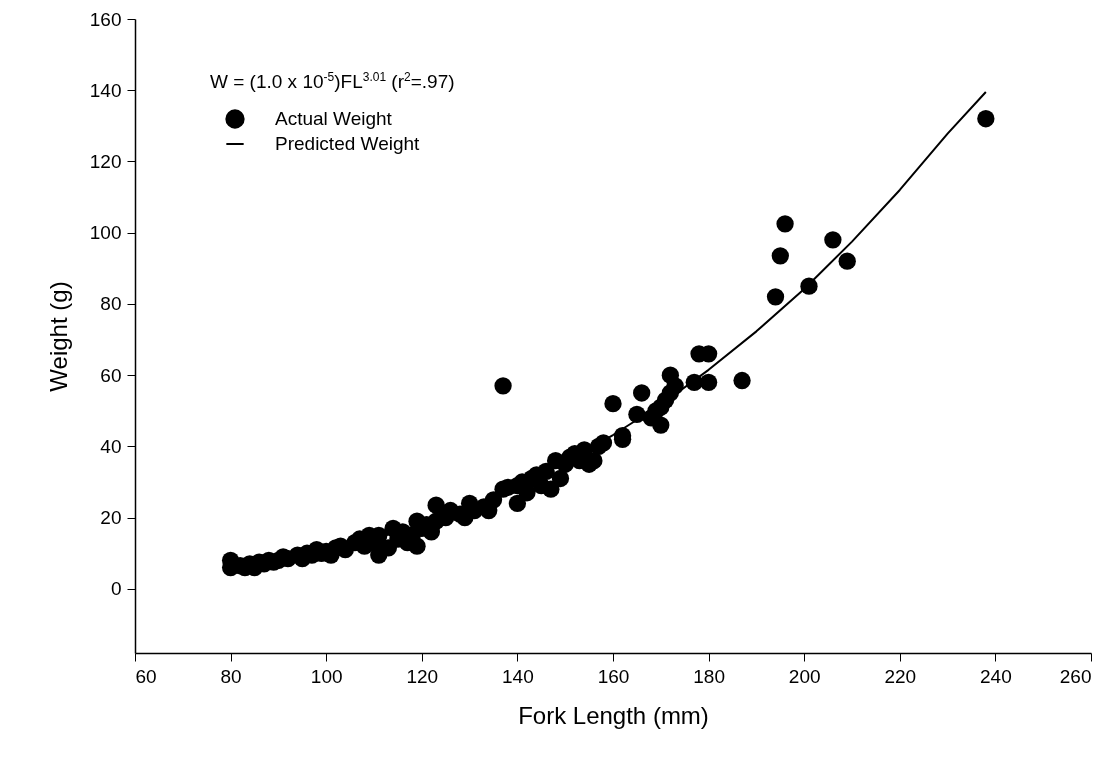 The image size is (1118, 762). What do you see at coordinates (1075, 676) in the screenshot?
I see `x-tick-label: 260` at bounding box center [1075, 676].